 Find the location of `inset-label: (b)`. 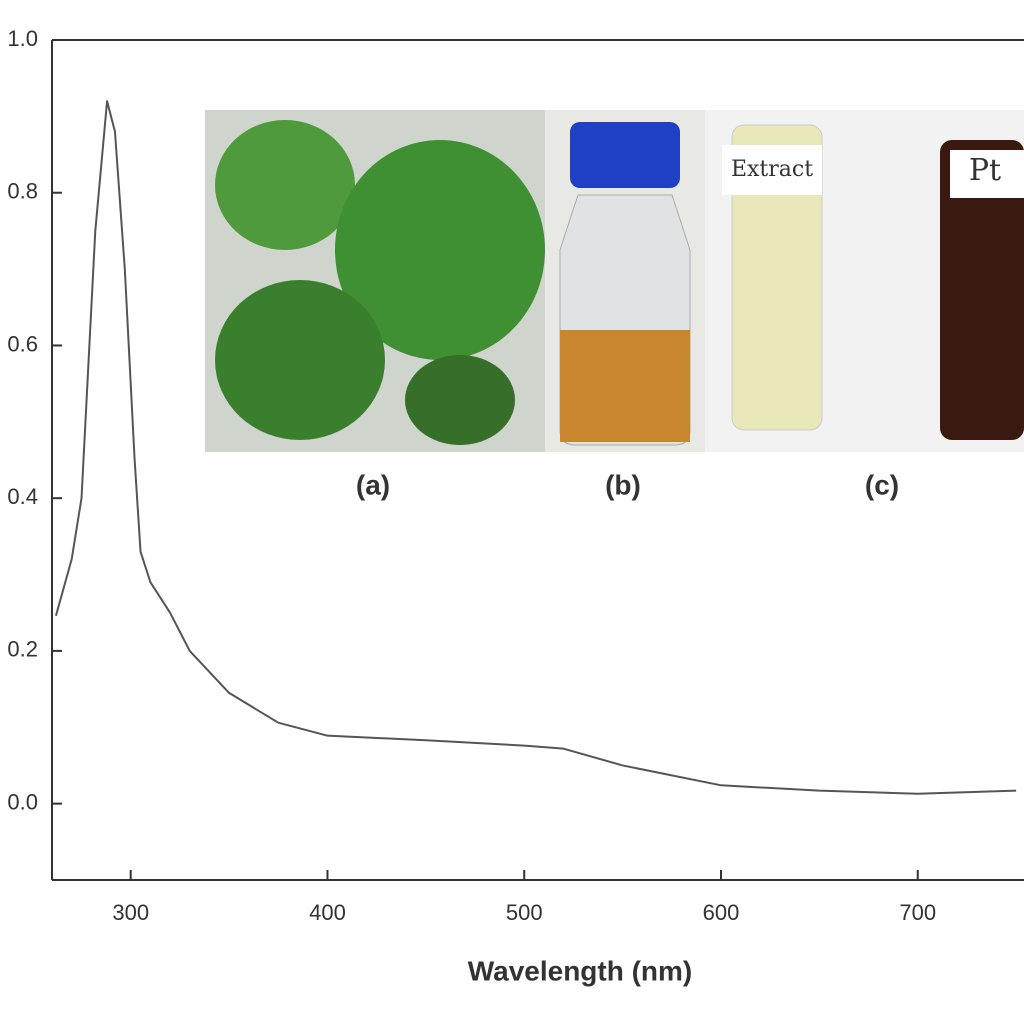

inset-label: (b) is located at coordinates (623, 484).